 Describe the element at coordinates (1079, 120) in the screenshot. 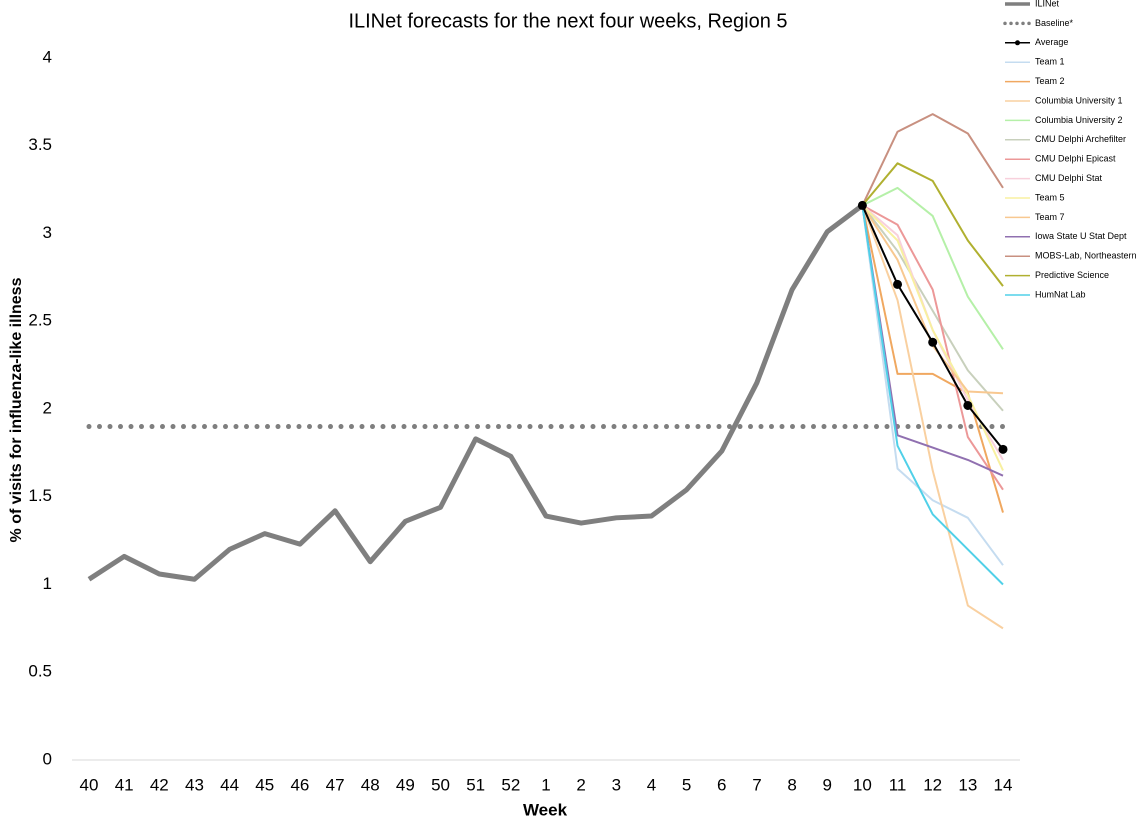

I see `legend-label: Columbia University 2` at that location.